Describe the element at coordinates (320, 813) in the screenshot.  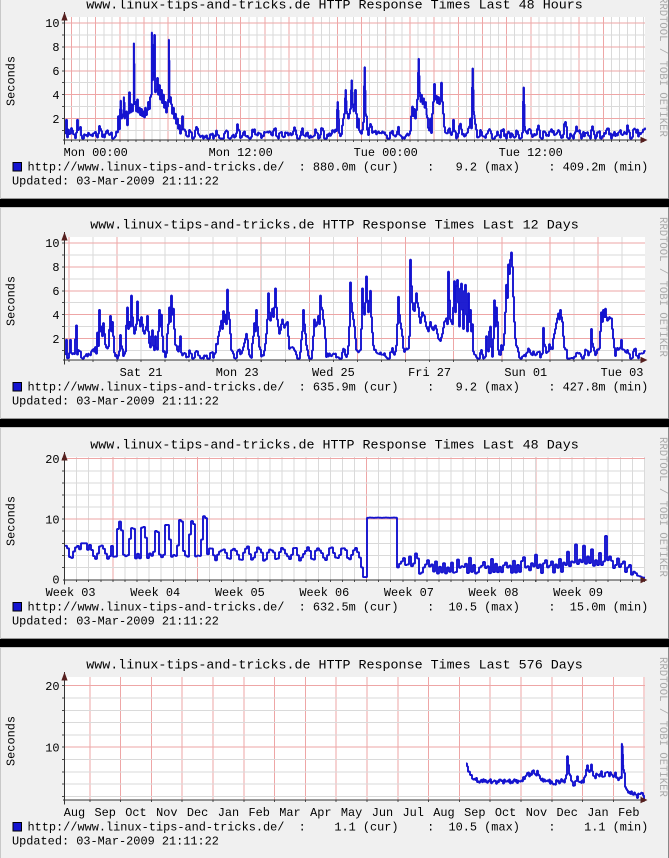
I see `svg-text: Apr` at that location.